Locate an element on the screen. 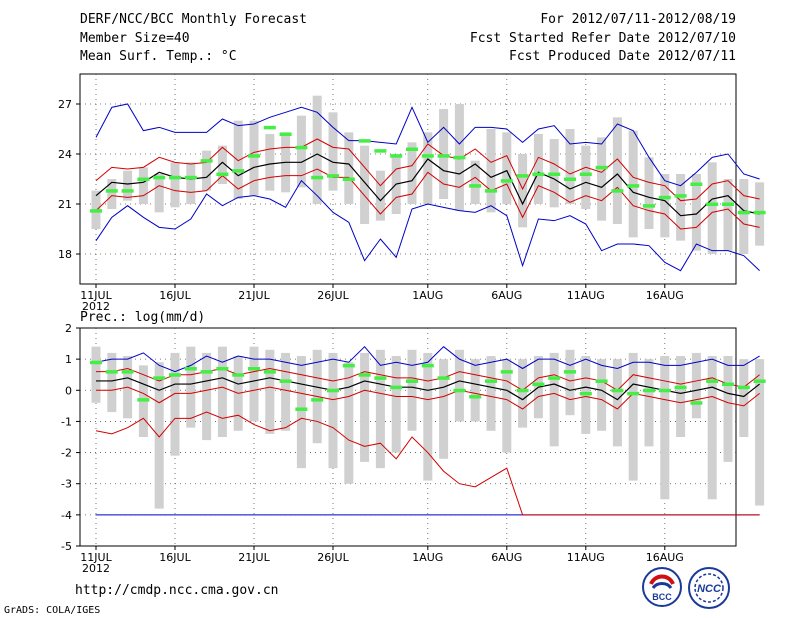 This screenshot has width=800, height=618. prec-xtick-label: 26JUL is located at coordinates (333, 557).